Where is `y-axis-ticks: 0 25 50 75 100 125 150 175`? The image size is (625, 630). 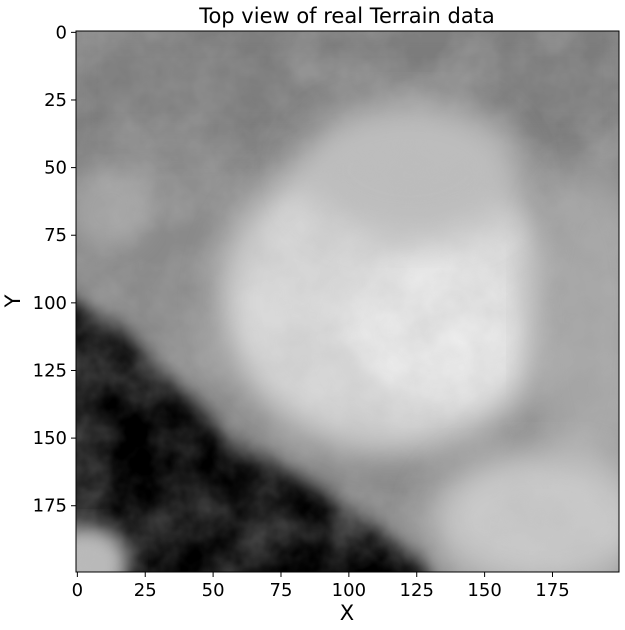 y-axis-ticks: 0 25 50 75 100 125 150 175 is located at coordinates (54, 269).